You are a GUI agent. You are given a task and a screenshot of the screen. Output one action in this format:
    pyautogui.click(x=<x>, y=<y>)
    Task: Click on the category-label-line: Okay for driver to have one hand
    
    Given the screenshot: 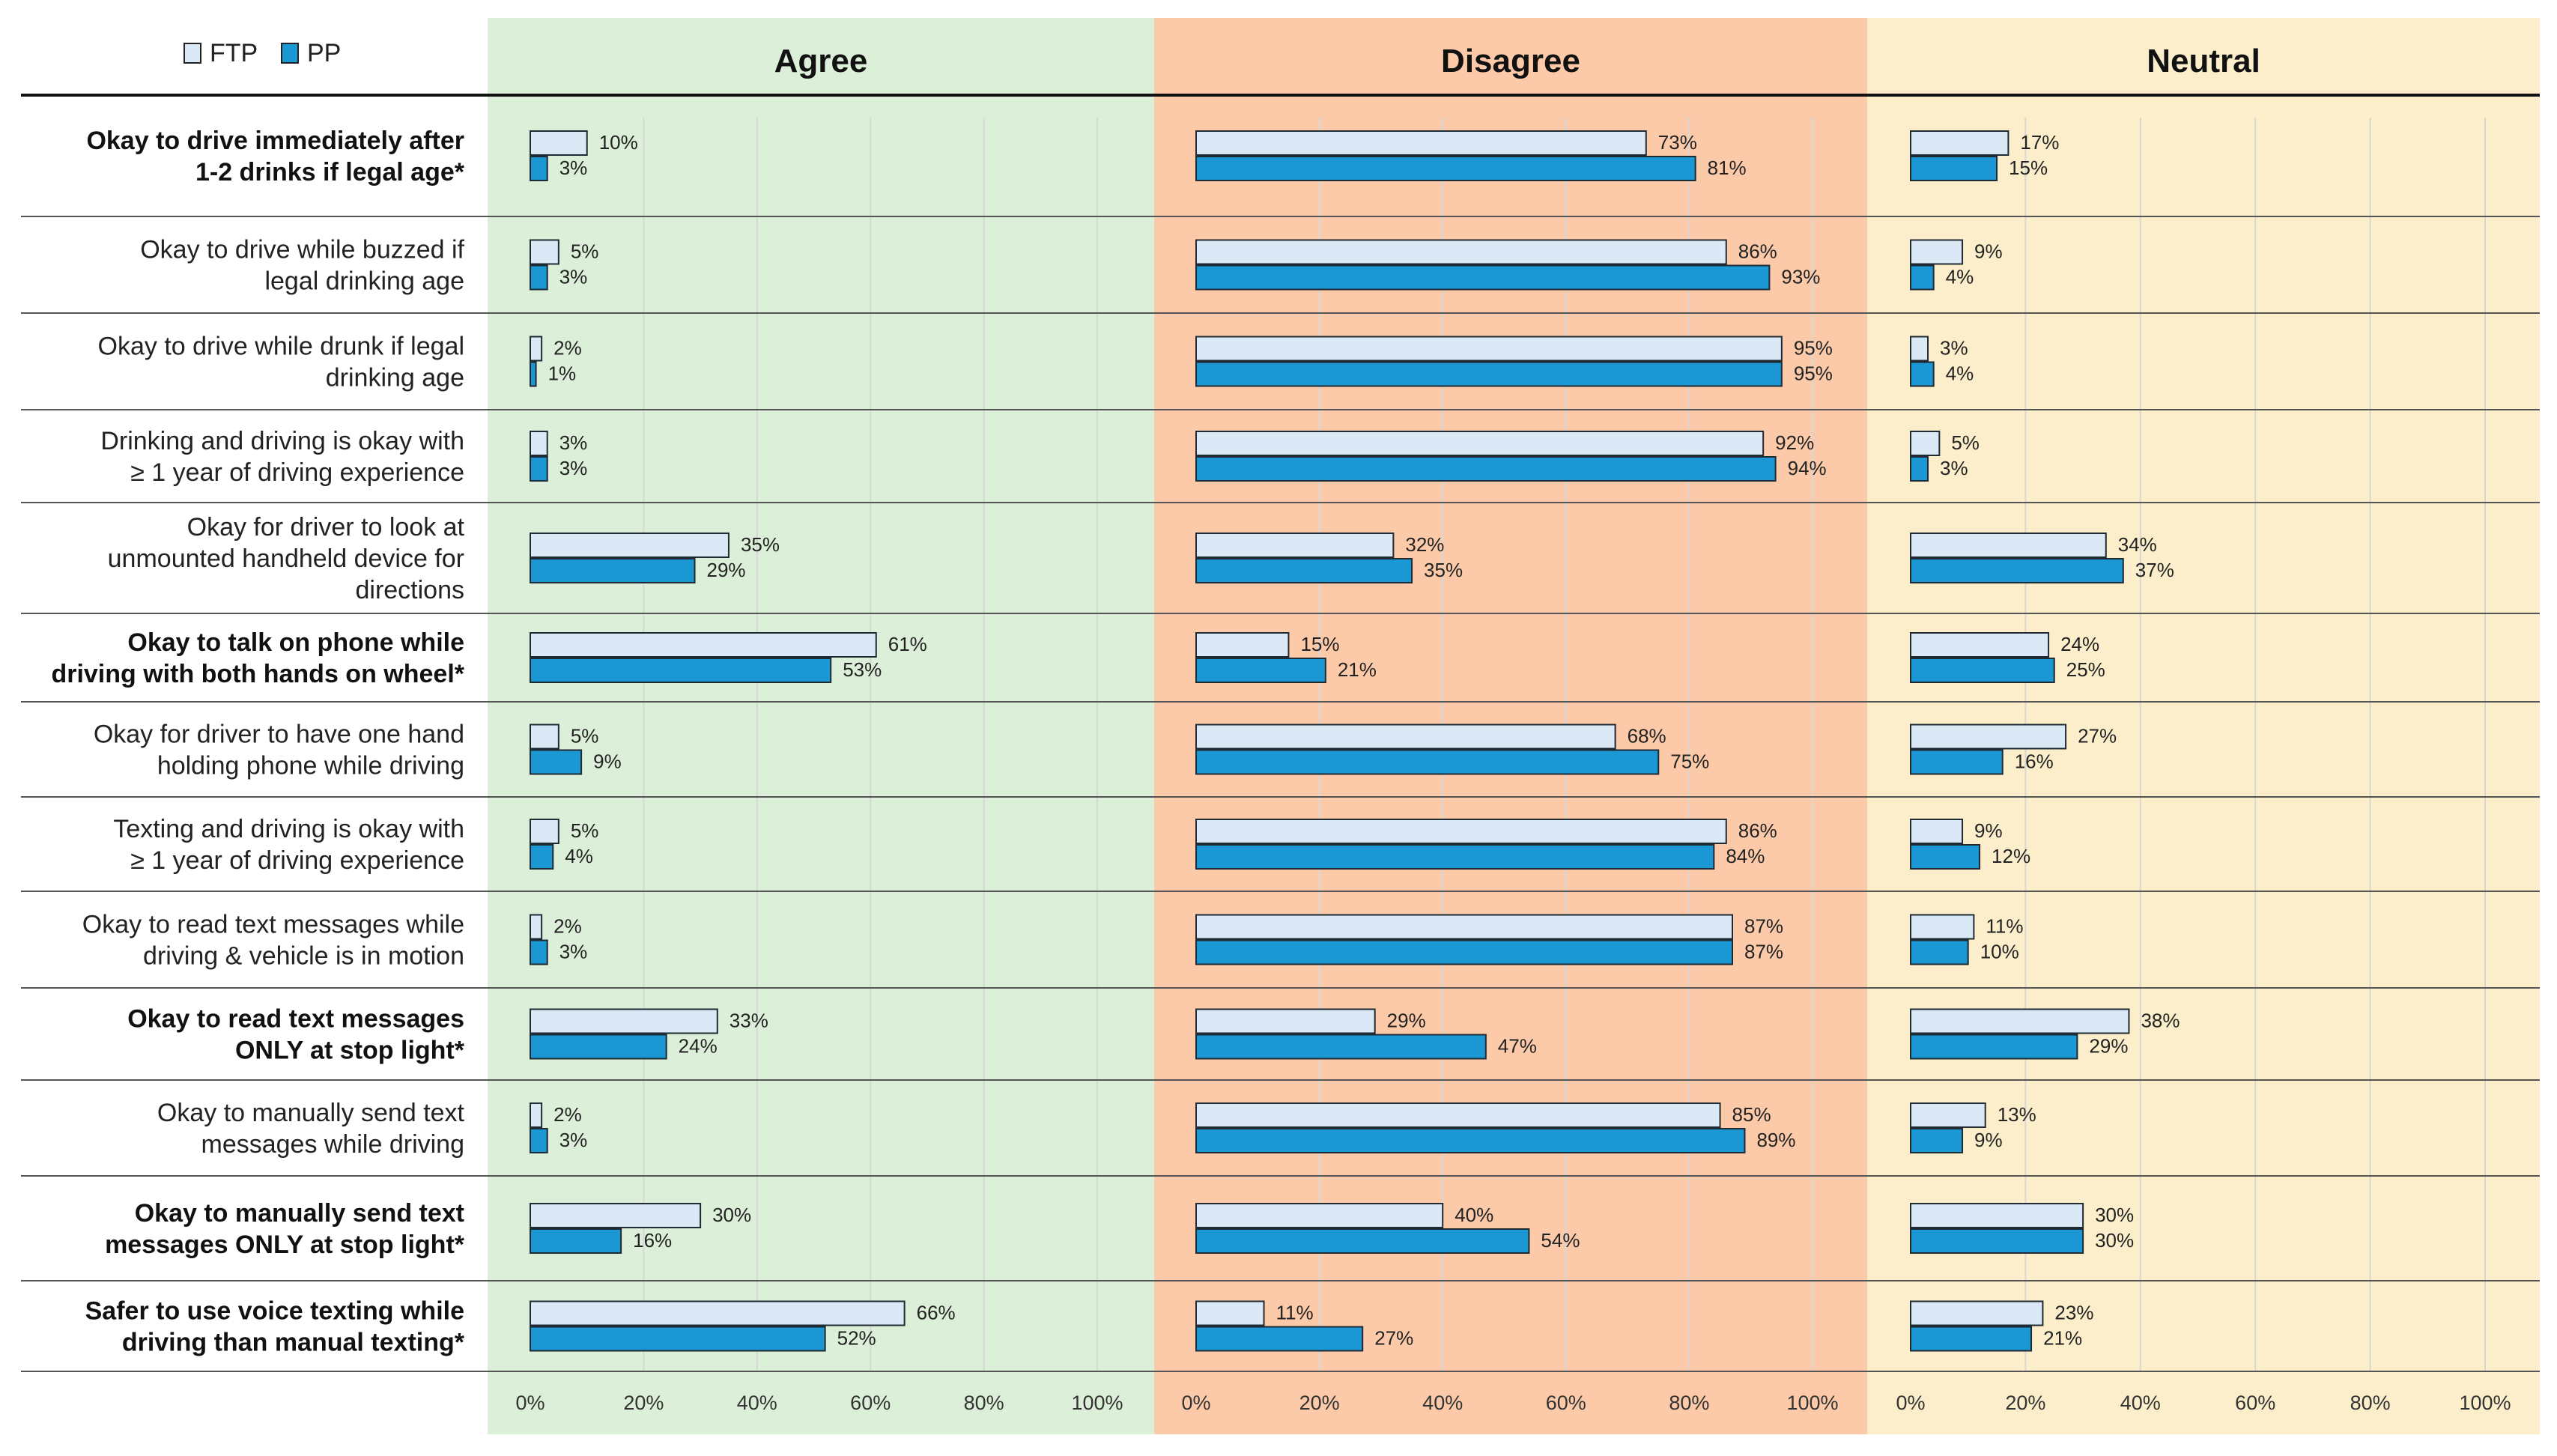 What is the action you would take?
    pyautogui.click(x=279, y=735)
    